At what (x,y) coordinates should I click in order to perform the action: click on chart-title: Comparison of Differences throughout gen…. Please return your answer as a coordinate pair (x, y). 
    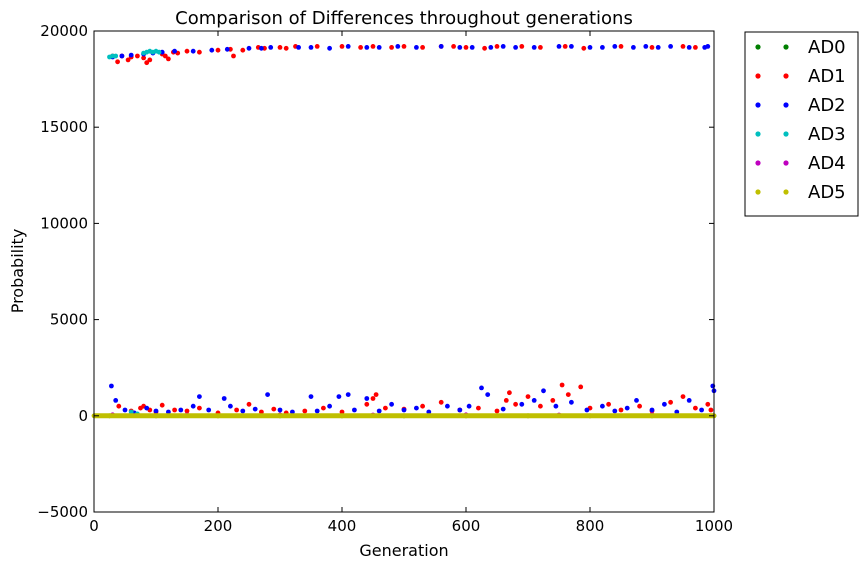
    Looking at the image, I should click on (404, 18).